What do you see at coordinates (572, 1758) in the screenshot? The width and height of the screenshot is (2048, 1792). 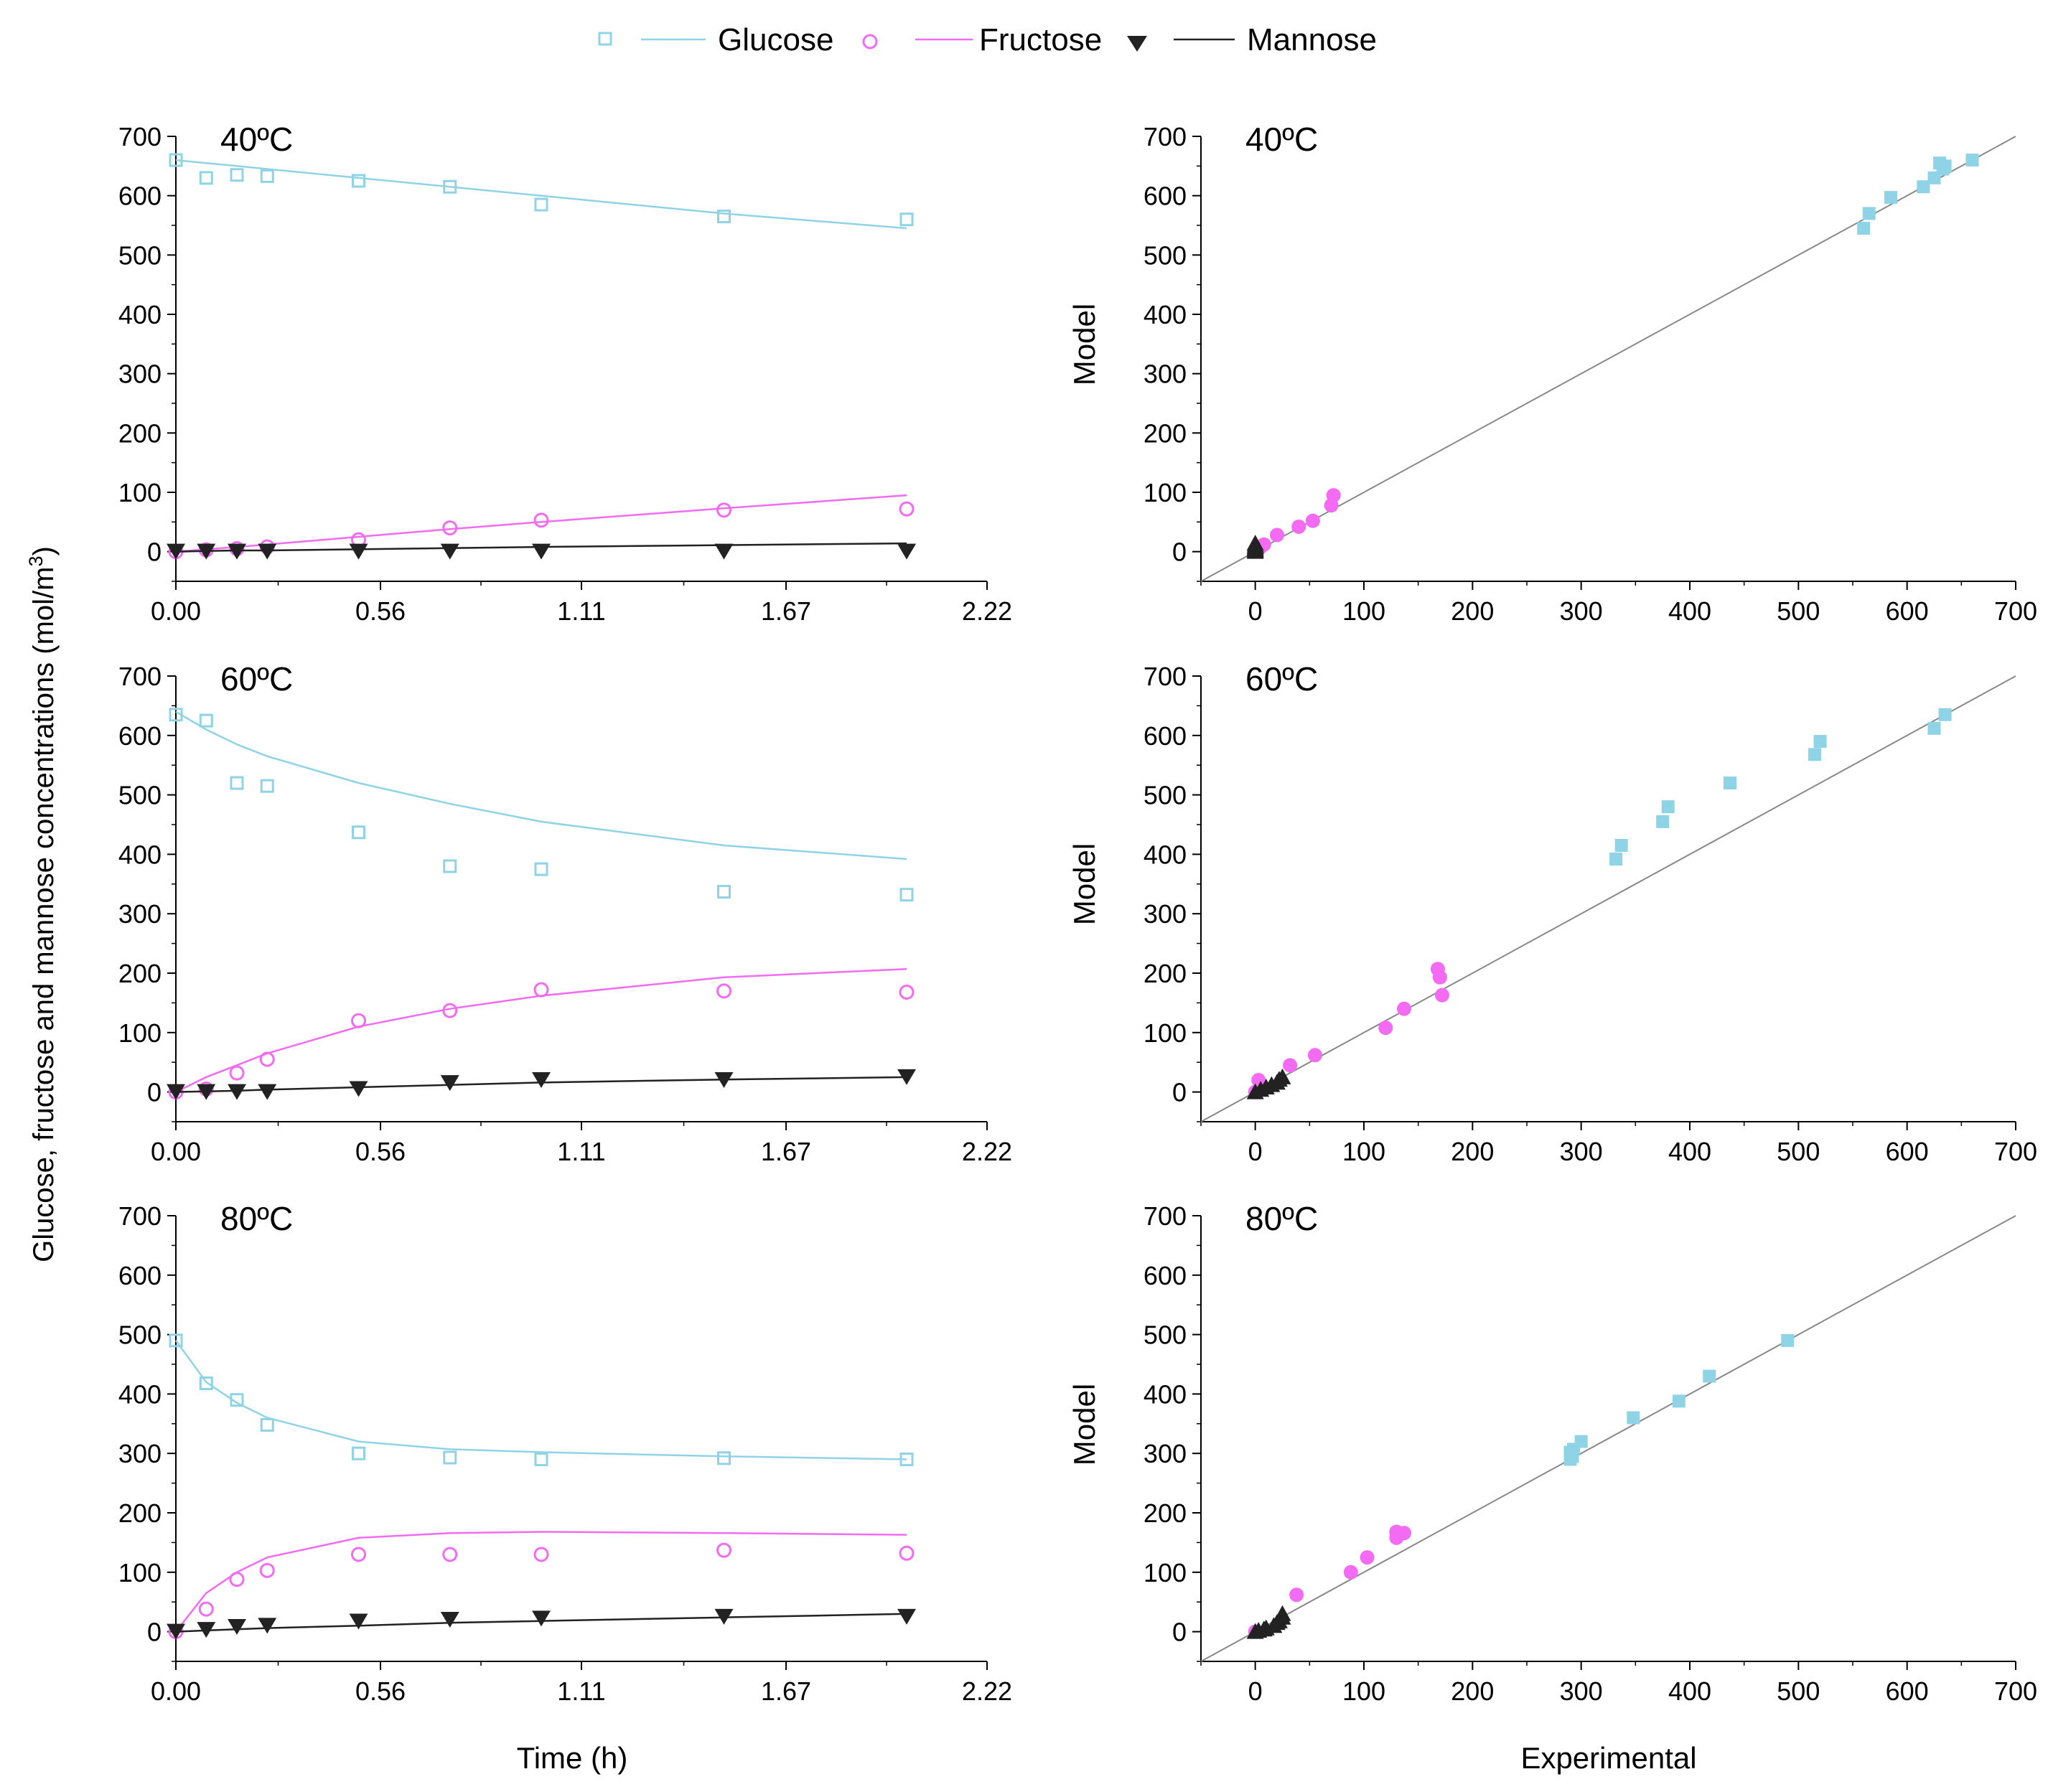 I see `x-axis-label-left: Time (h)` at bounding box center [572, 1758].